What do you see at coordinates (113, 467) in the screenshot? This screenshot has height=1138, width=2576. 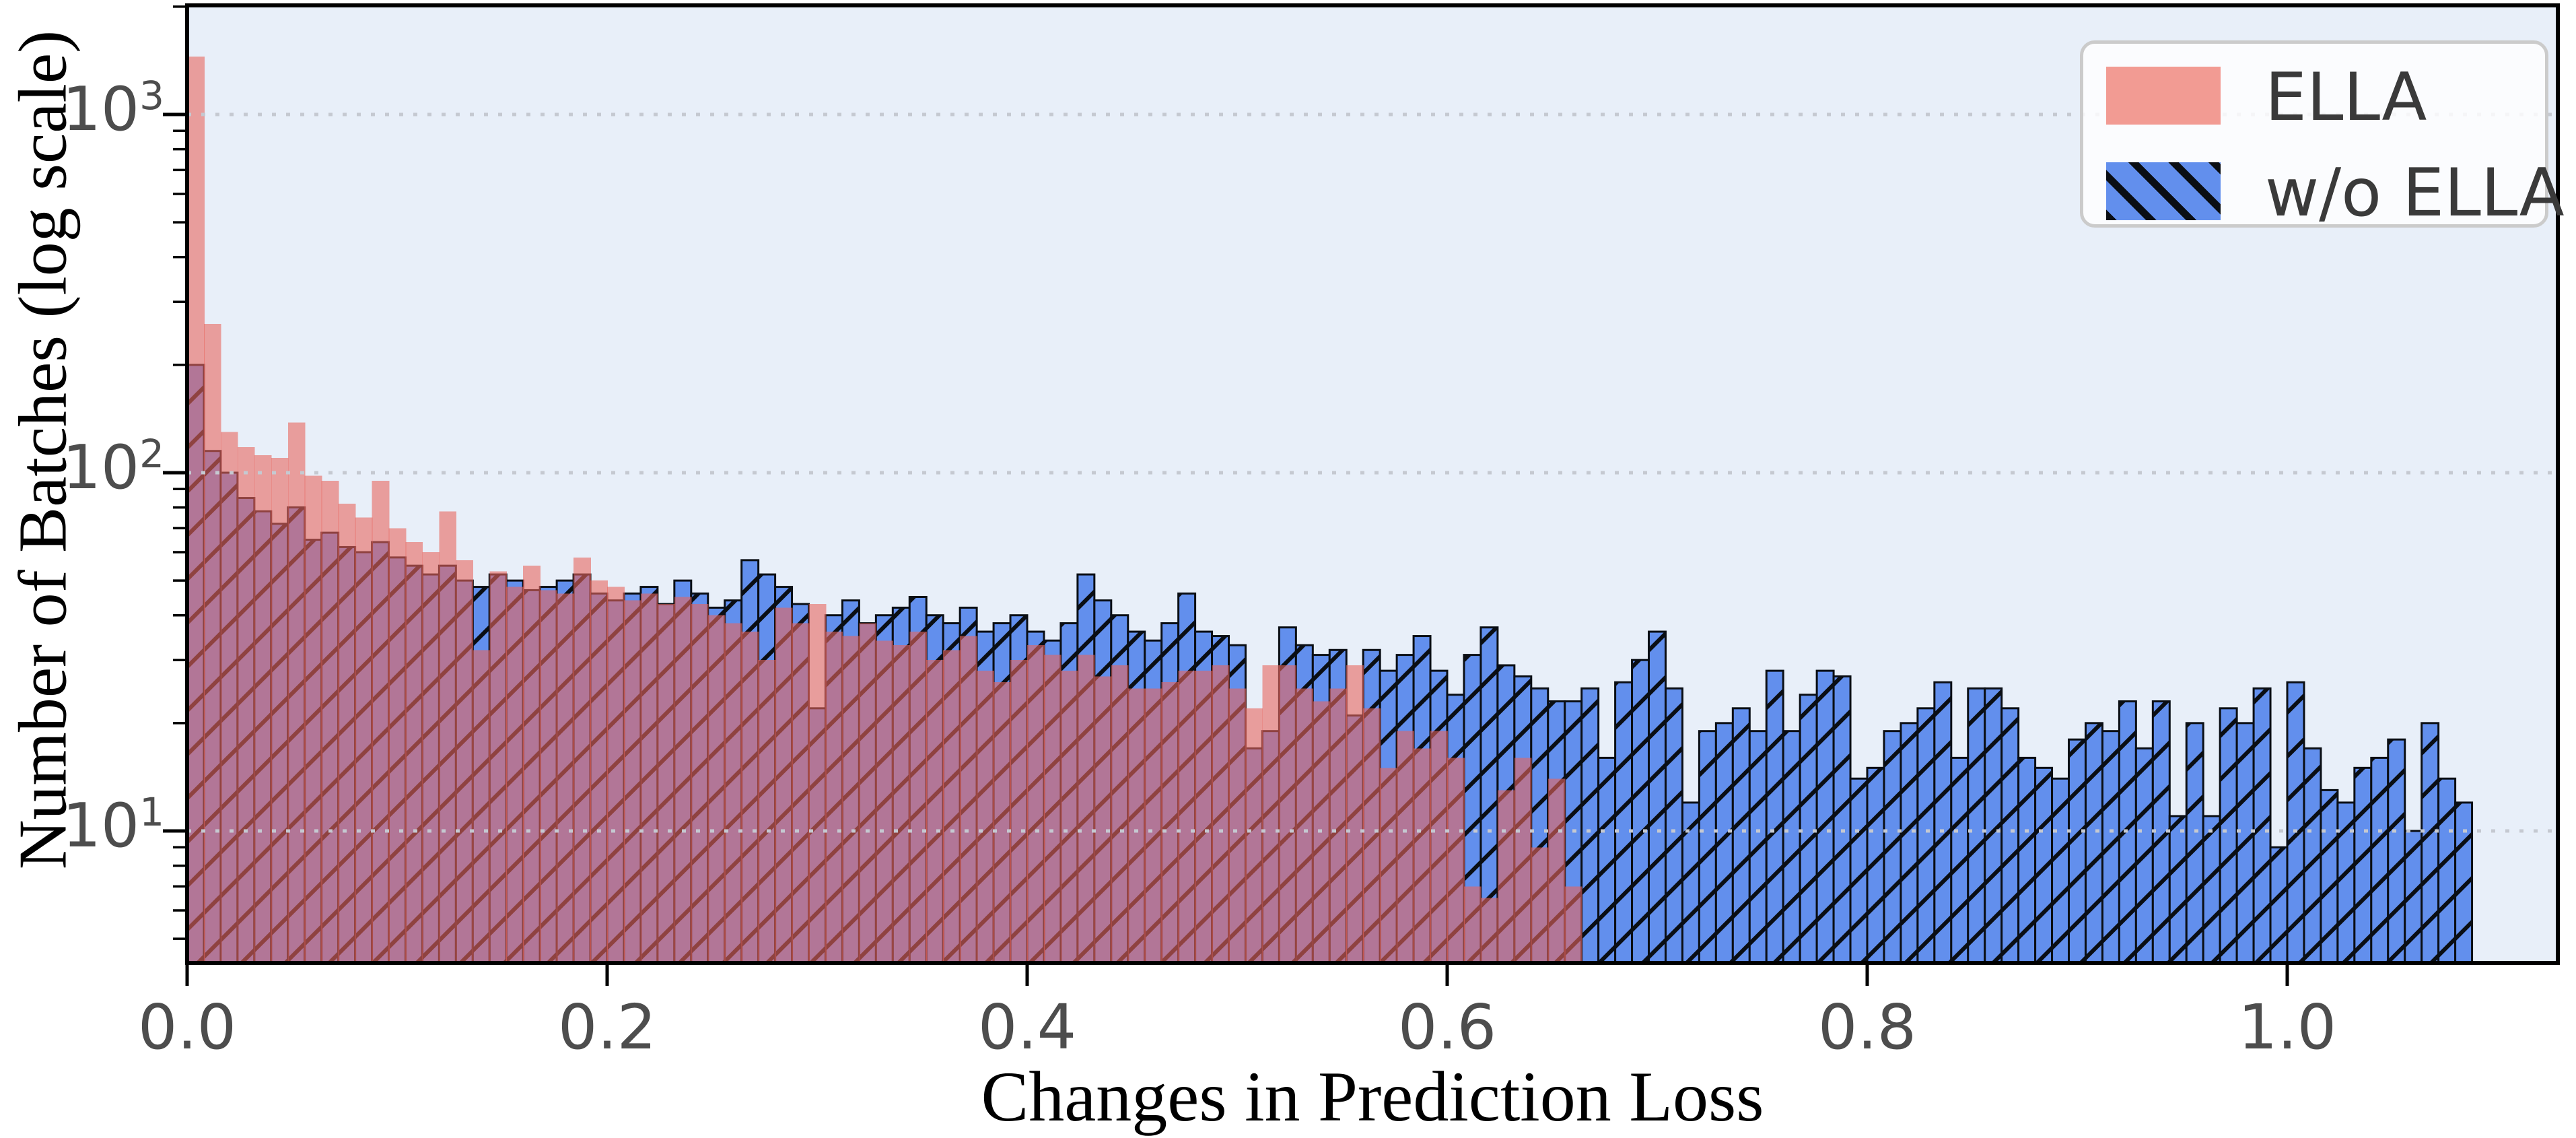 I see `y-tick-label-10e2: 10²` at bounding box center [113, 467].